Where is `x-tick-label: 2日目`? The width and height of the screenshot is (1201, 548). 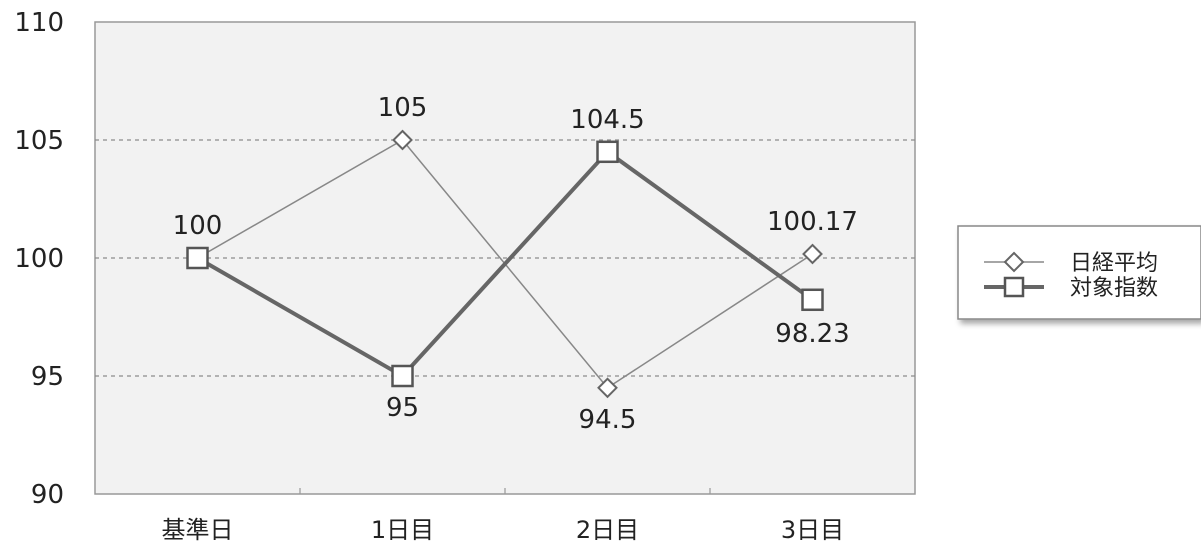
x-tick-label: 2日目 is located at coordinates (607, 530).